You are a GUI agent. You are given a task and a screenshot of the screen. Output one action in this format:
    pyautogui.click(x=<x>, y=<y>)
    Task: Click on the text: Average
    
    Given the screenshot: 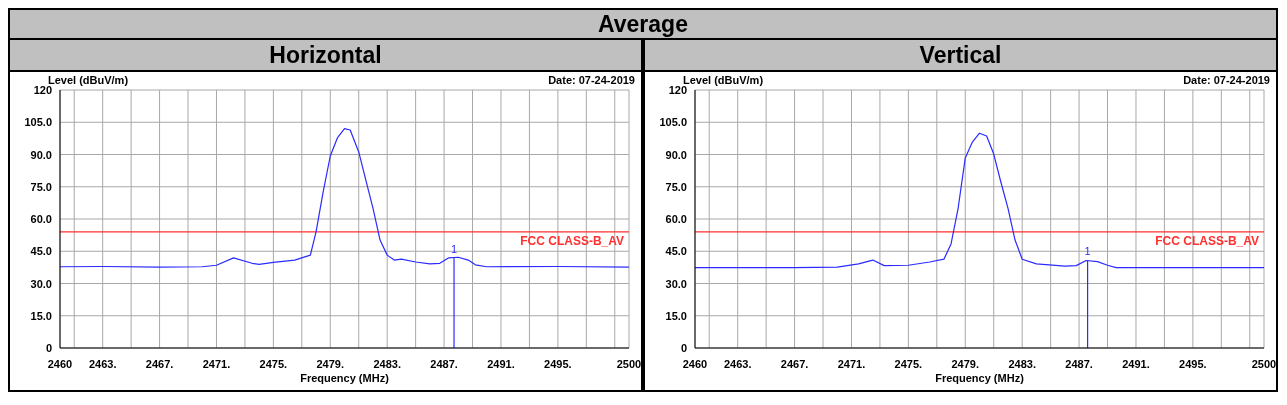 What is the action you would take?
    pyautogui.click(x=643, y=24)
    